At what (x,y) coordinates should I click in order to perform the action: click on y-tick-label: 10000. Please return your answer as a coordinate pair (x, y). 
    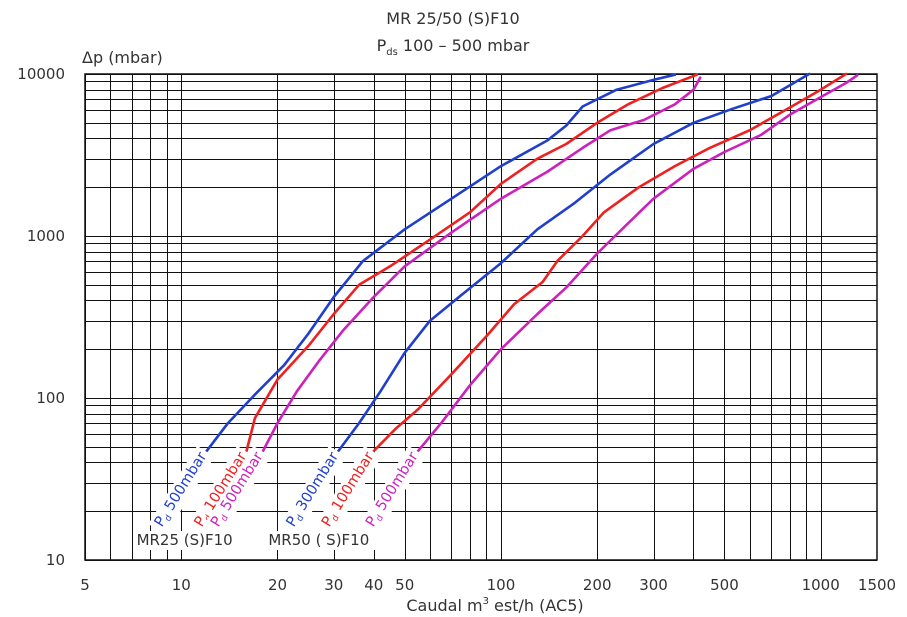
    Looking at the image, I should click on (41, 74).